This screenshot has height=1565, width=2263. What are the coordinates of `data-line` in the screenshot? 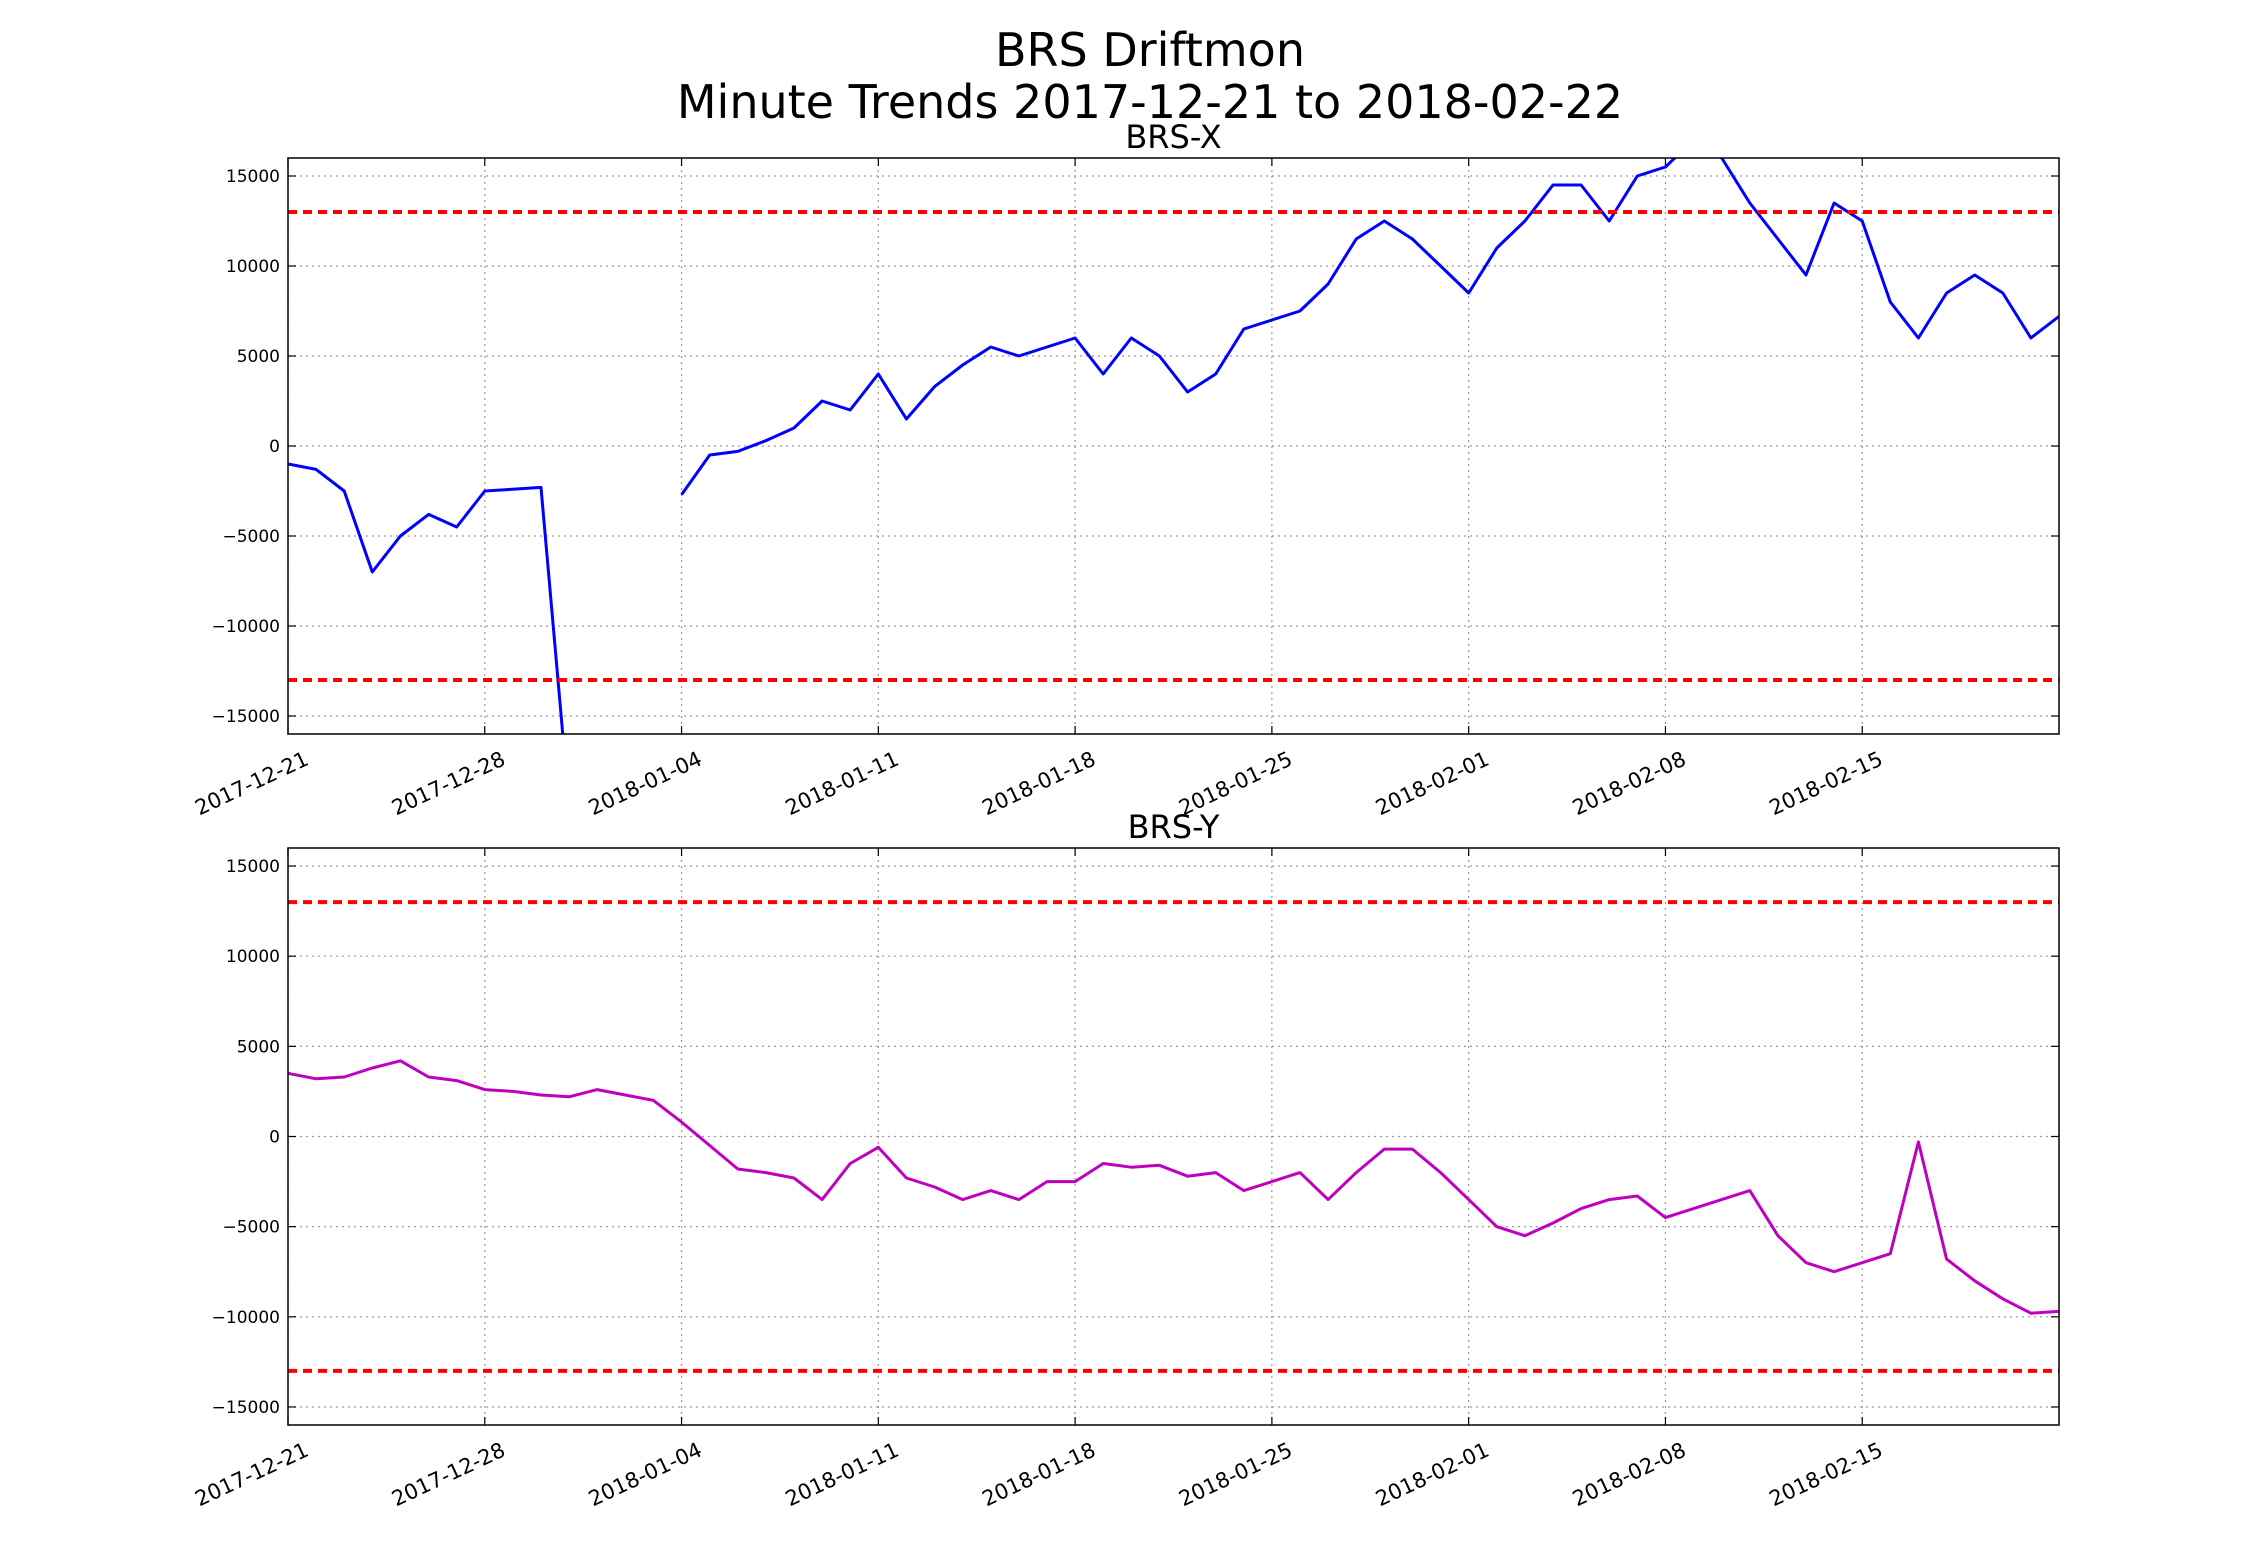 It's located at (1173, 1187).